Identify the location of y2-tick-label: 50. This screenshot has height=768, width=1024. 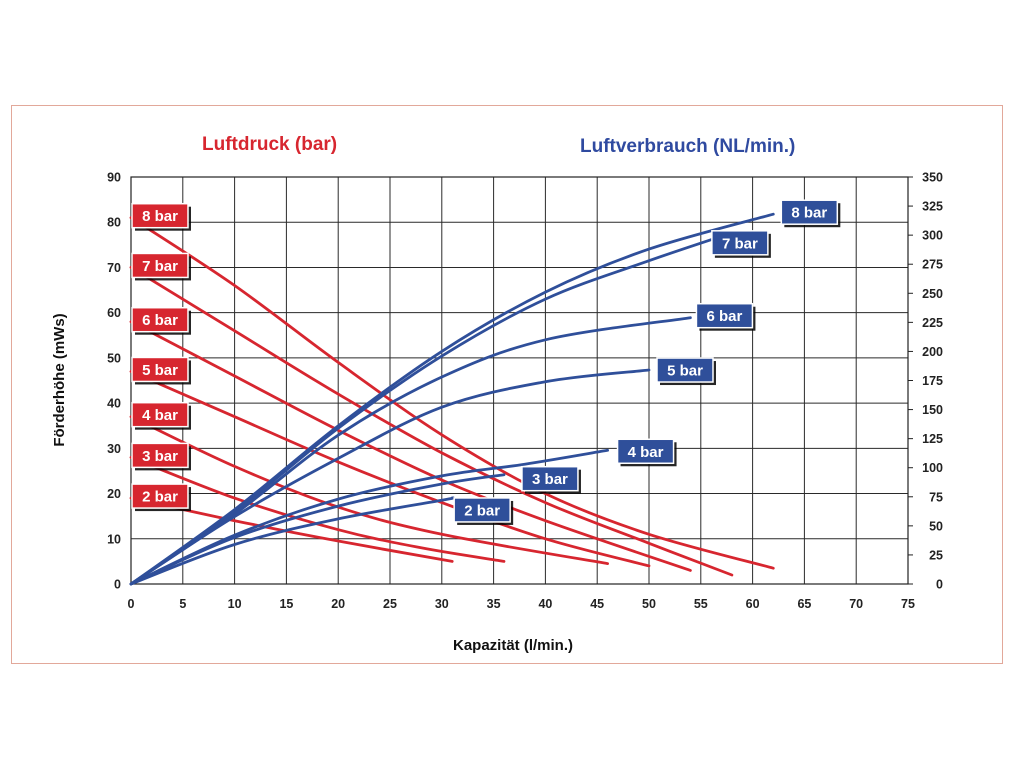
(936, 526).